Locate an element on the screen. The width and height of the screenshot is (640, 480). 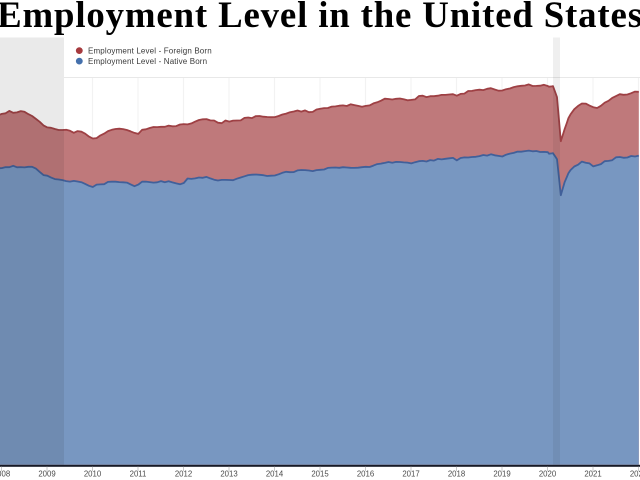
svg-text: 2013 is located at coordinates (228, 473).